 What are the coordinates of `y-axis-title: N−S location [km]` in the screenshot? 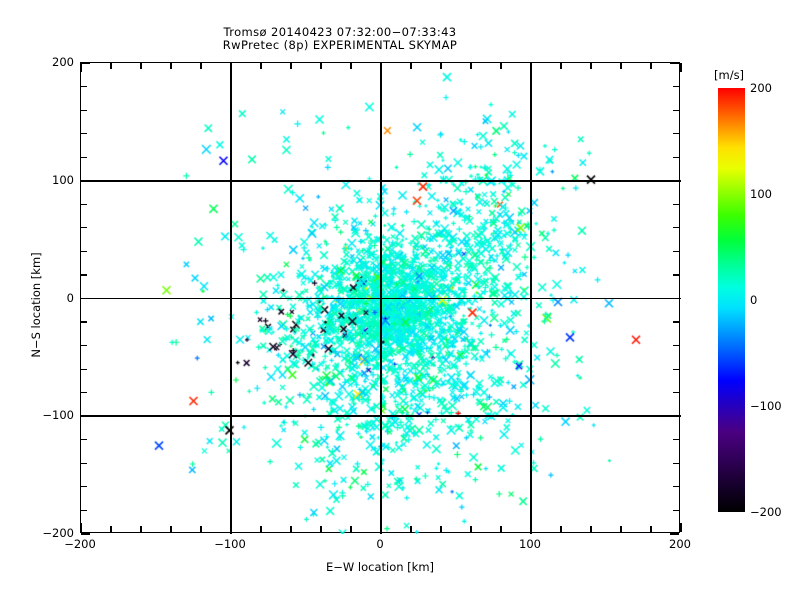 It's located at (36, 305).